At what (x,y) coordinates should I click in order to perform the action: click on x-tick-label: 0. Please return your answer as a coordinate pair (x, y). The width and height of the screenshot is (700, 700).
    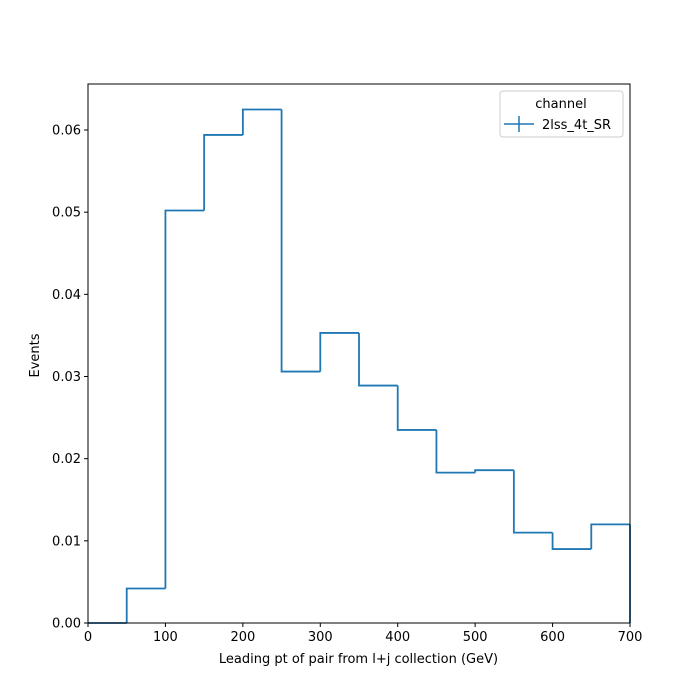
    Looking at the image, I should click on (88, 637).